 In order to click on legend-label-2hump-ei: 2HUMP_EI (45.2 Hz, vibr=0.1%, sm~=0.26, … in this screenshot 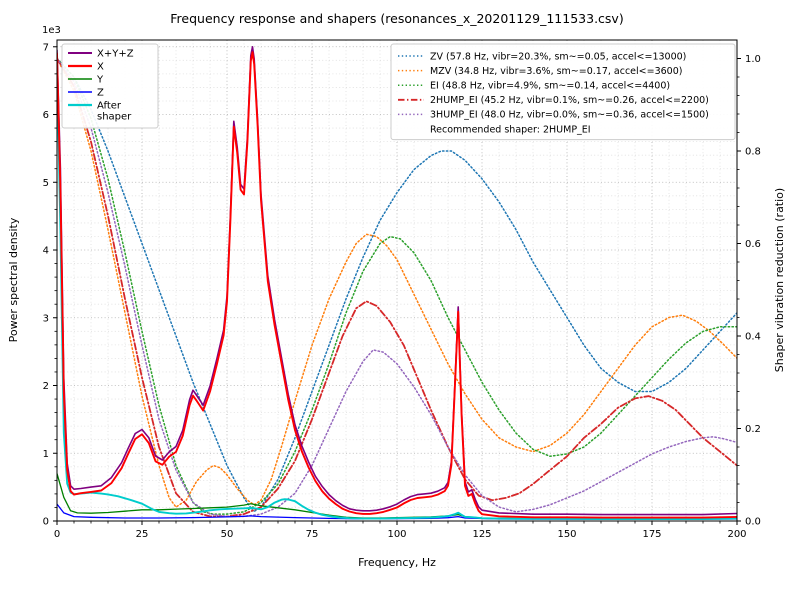, I will do `click(569, 100)`.